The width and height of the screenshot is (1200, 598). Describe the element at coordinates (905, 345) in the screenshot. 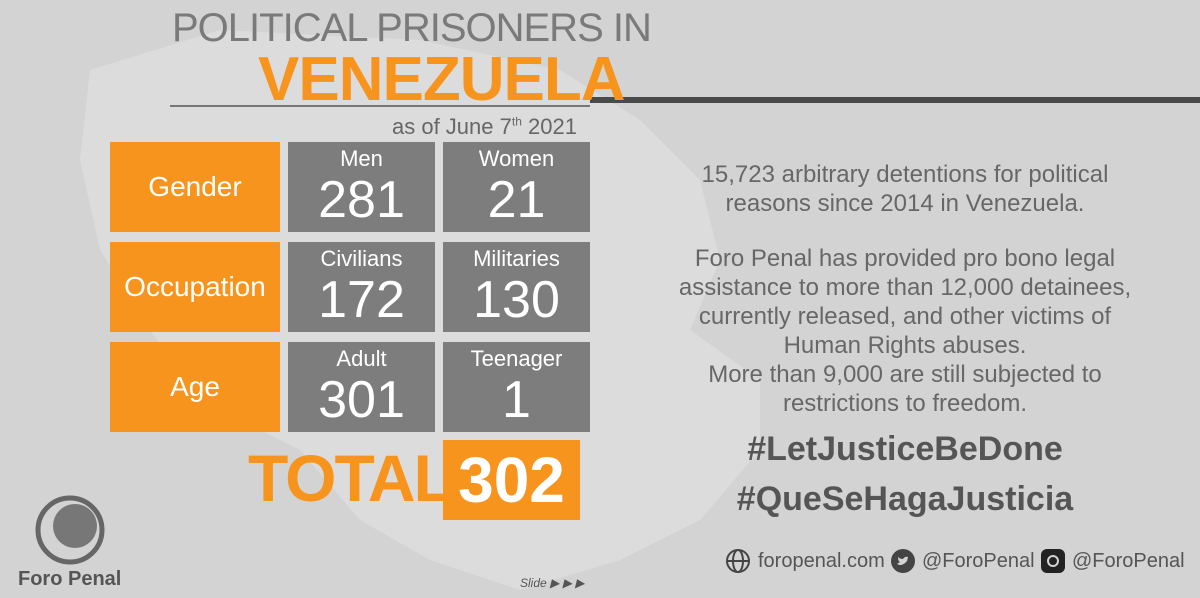

I see `text-line: Human Rights abuses.` at that location.